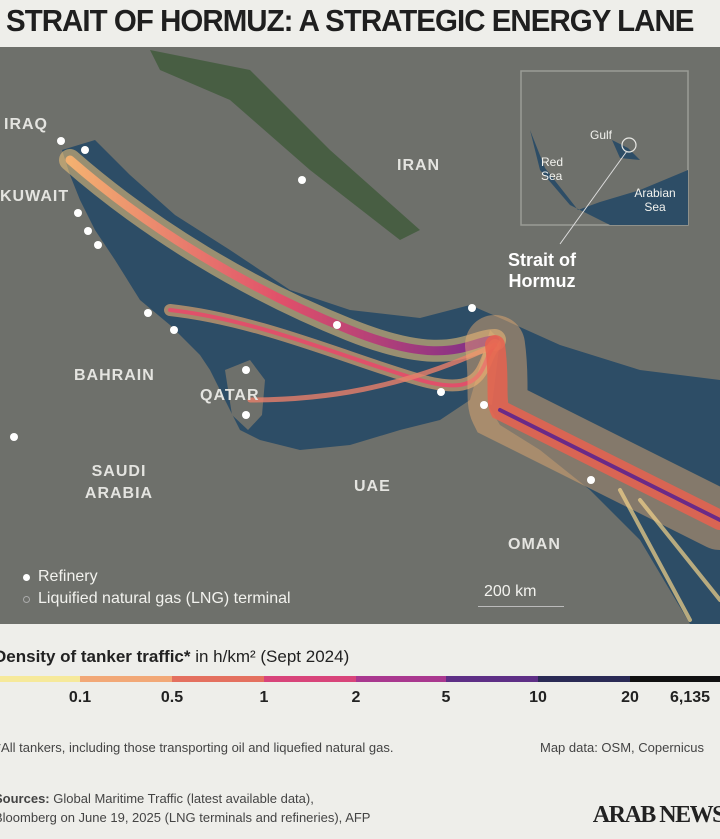 The height and width of the screenshot is (839, 720). Describe the element at coordinates (68, 576) in the screenshot. I see `legend-refinery: Refinery` at that location.